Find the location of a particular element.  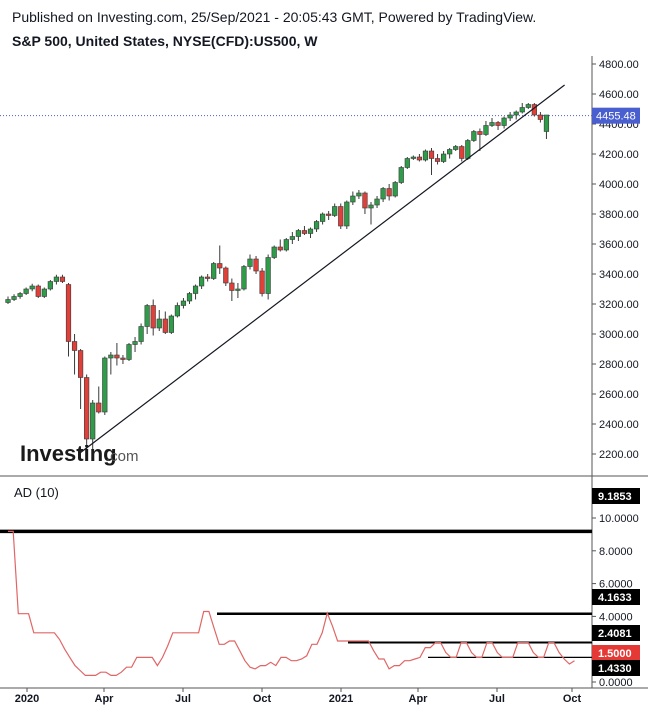

price-tick-label: 2600.00 is located at coordinates (619, 395).